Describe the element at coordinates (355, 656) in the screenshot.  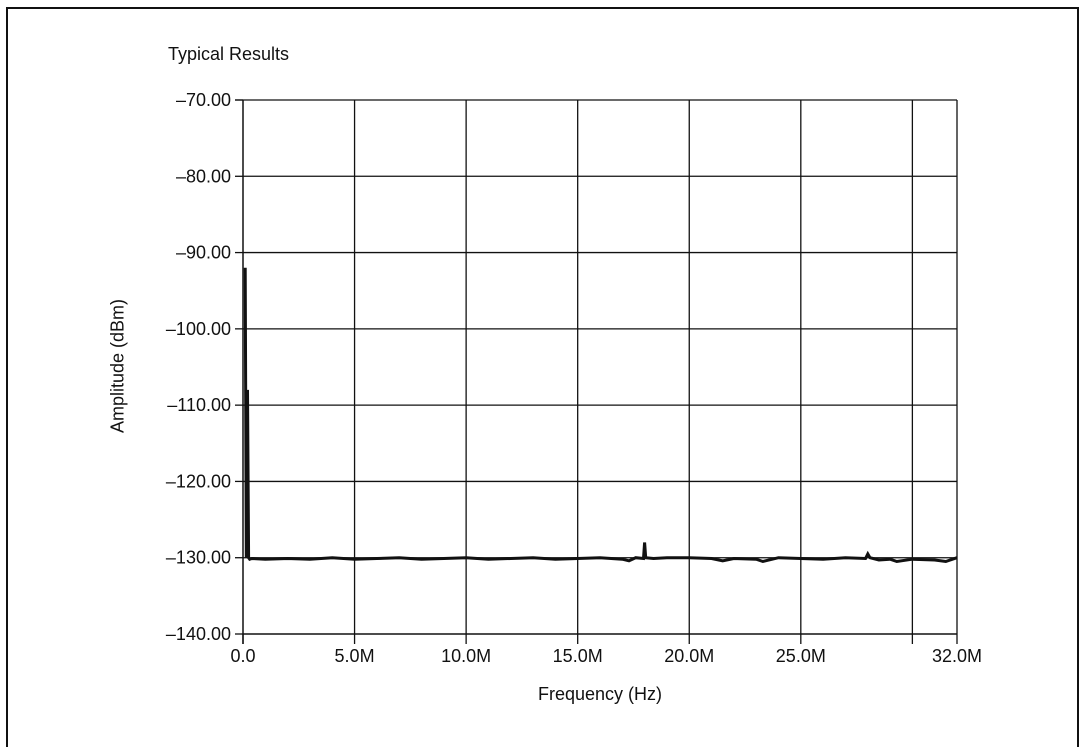
I see `x-tick-label: 5.0M` at that location.